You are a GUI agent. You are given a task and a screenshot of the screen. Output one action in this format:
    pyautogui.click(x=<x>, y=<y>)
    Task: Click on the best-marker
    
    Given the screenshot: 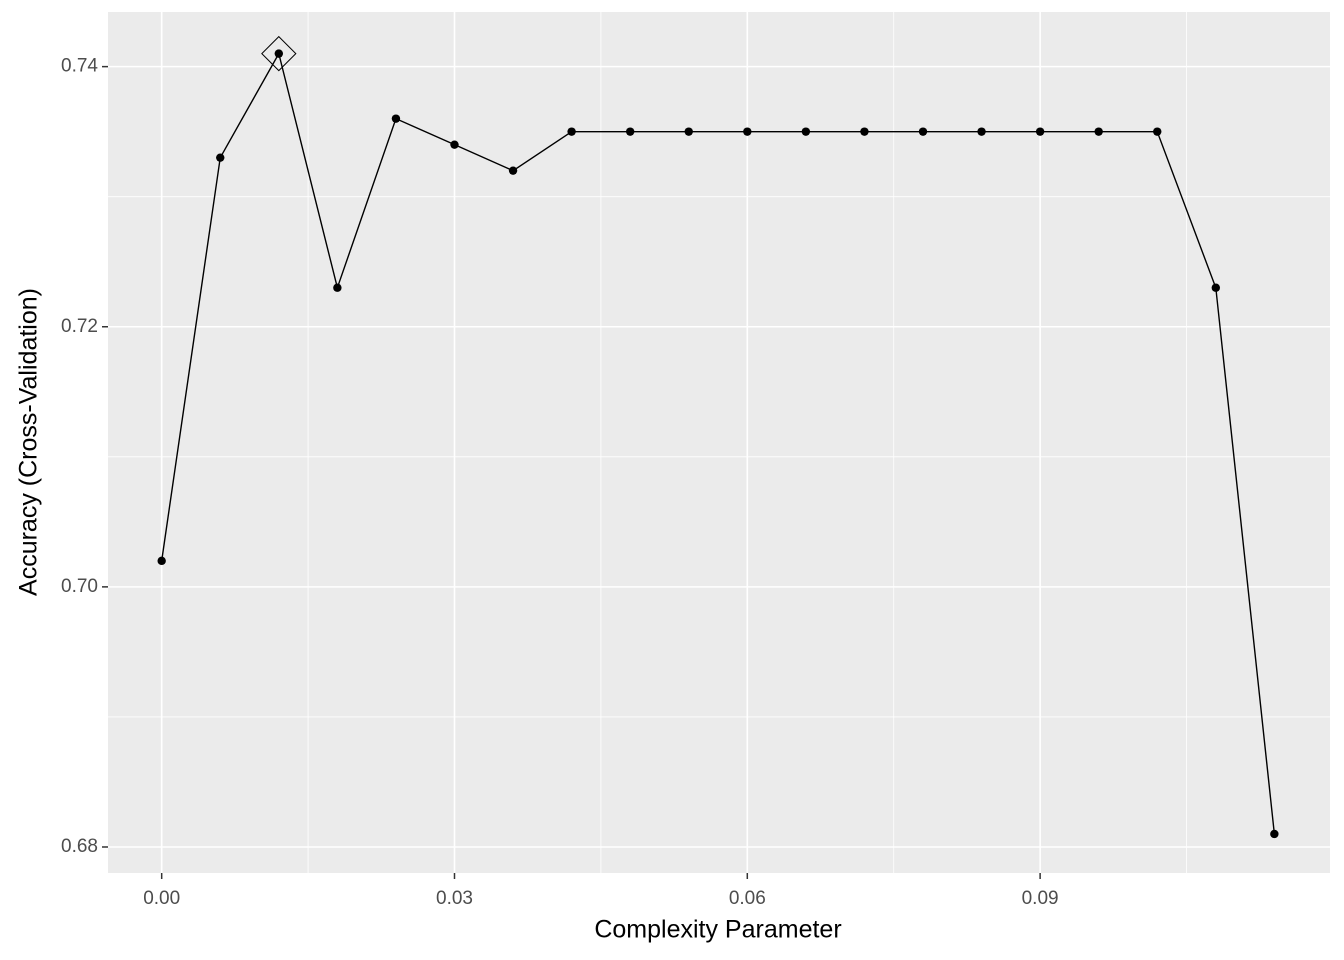 What is the action you would take?
    pyautogui.click(x=279, y=53)
    